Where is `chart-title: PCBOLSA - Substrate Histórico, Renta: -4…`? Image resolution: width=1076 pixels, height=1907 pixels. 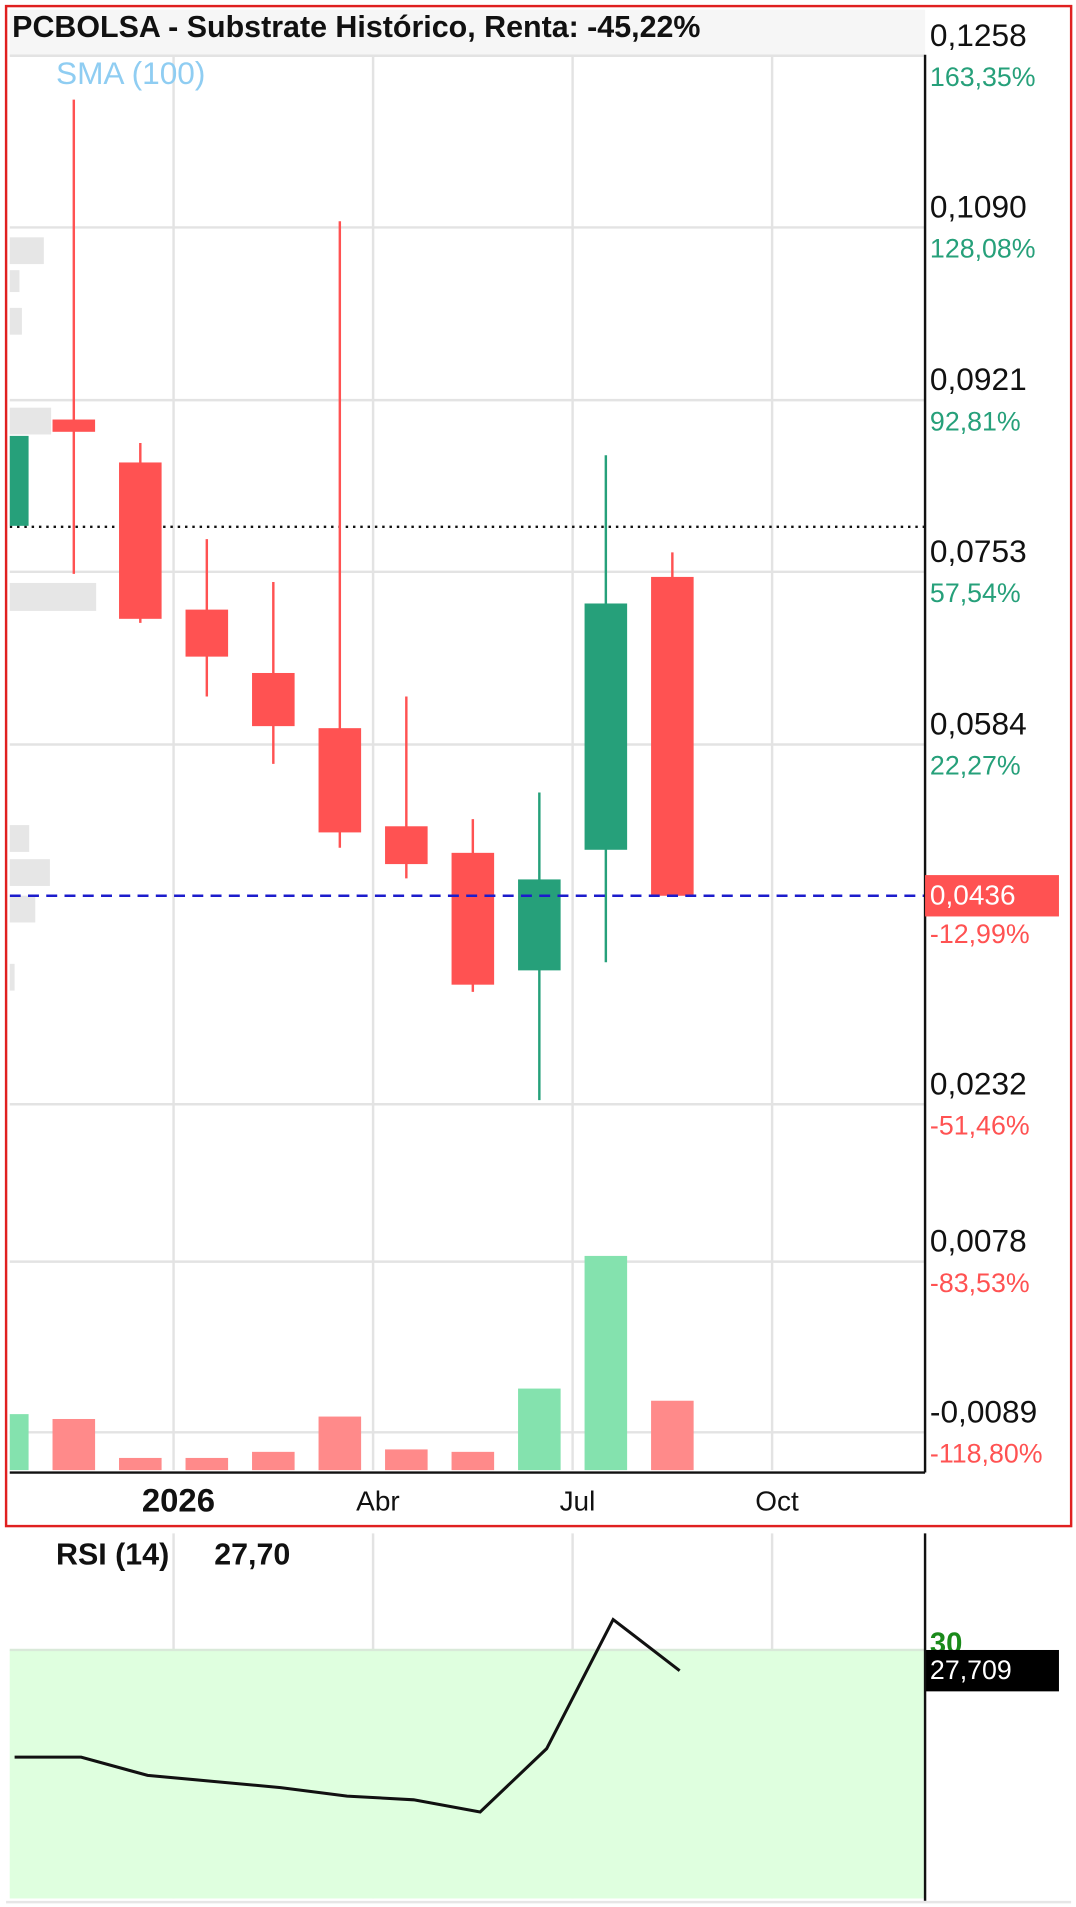 chart-title: PCBOLSA - Substrate Histórico, Renta: -4… is located at coordinates (356, 27).